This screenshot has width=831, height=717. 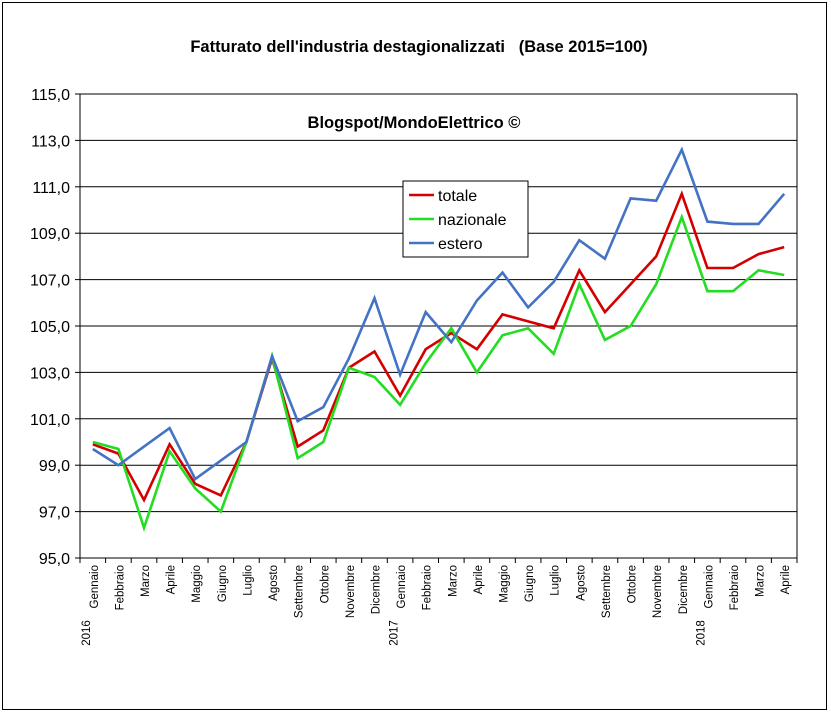 I want to click on y-tick-label: 97,0, so click(x=54, y=513).